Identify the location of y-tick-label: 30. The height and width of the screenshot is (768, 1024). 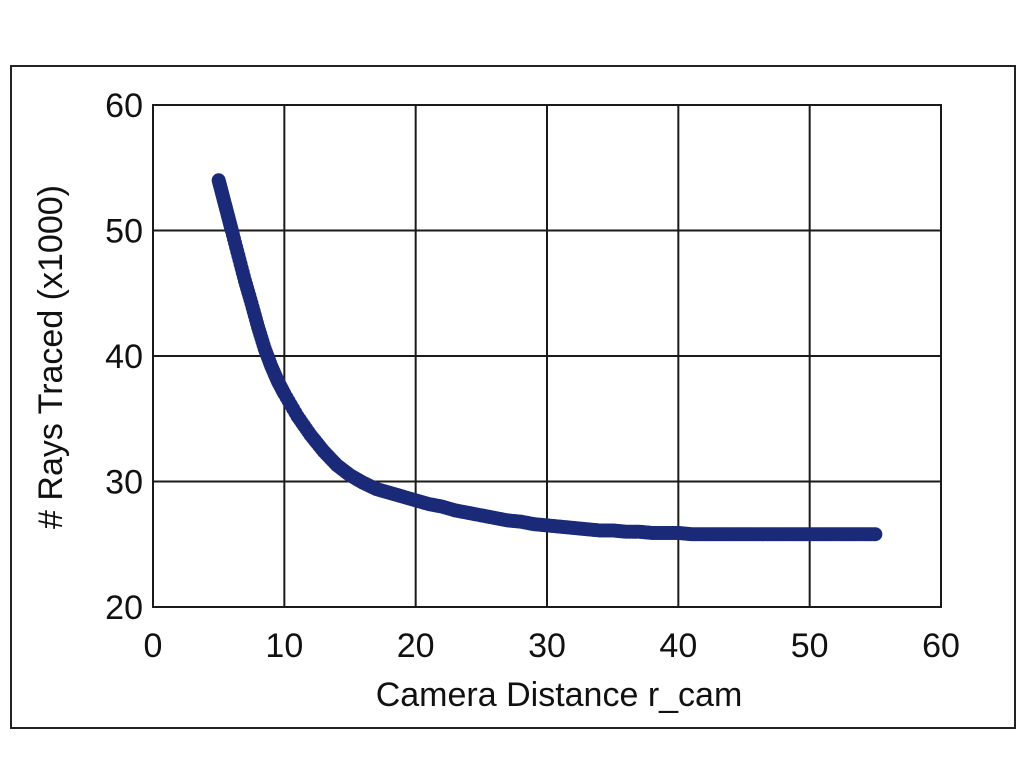
(124, 483).